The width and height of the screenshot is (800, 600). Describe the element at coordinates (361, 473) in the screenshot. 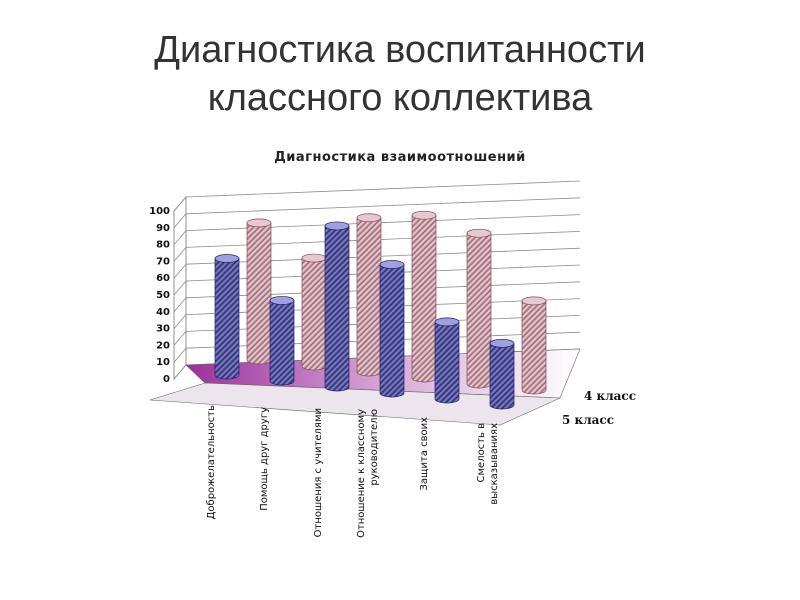

I see `category-label: Отношение к классному` at that location.